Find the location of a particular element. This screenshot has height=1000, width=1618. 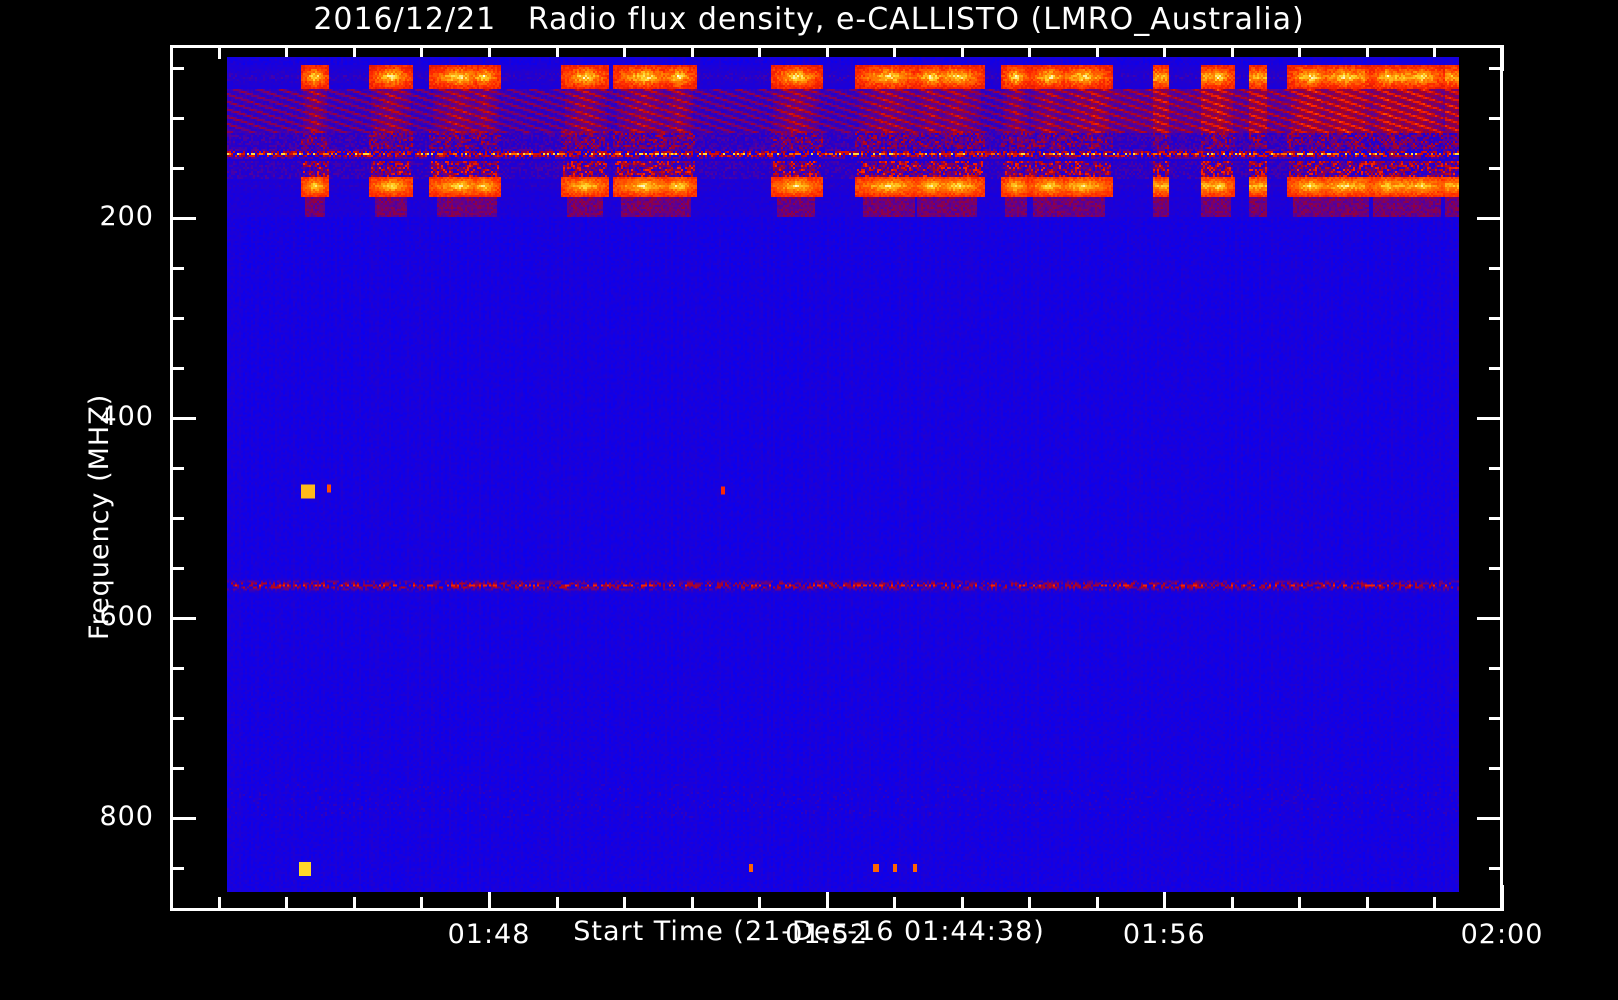

y-tick-label: 200 is located at coordinates (126, 216).